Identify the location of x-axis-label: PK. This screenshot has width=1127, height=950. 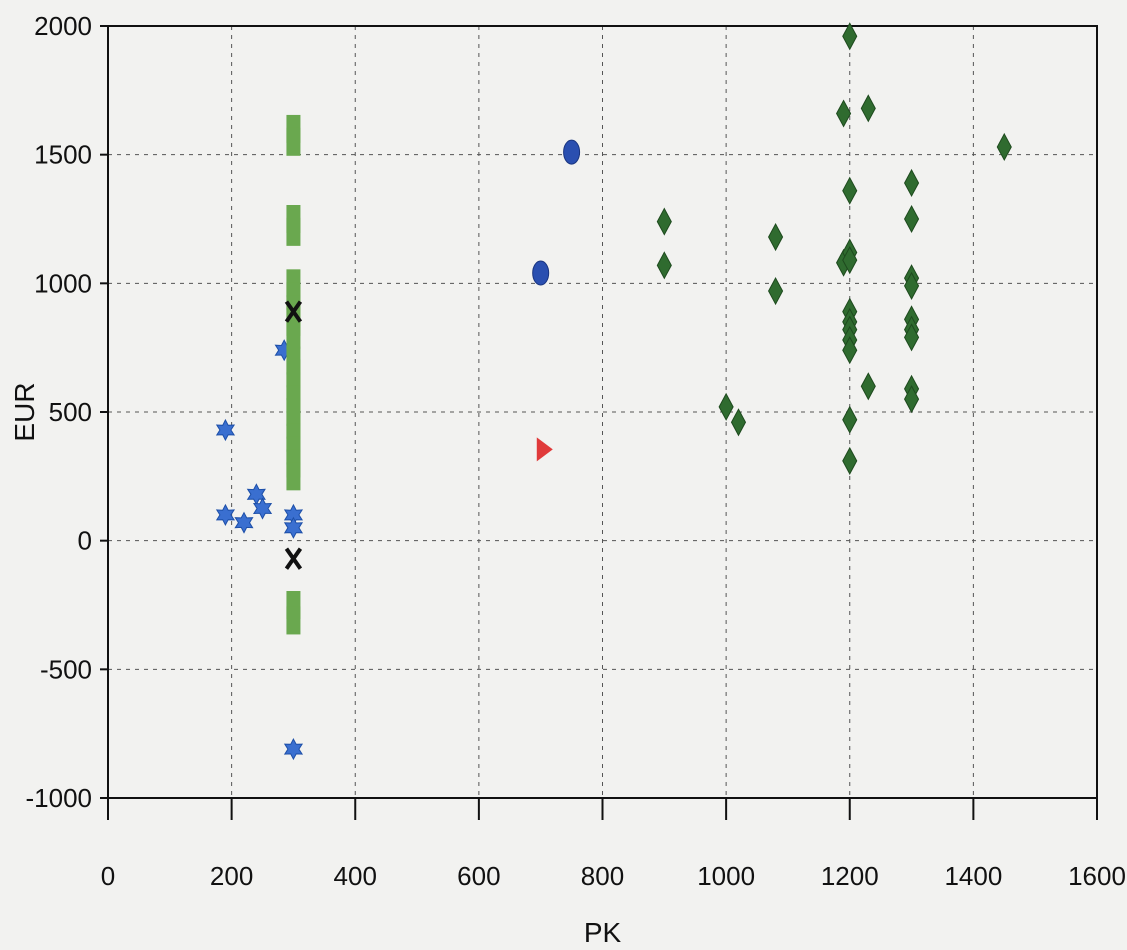
(603, 932).